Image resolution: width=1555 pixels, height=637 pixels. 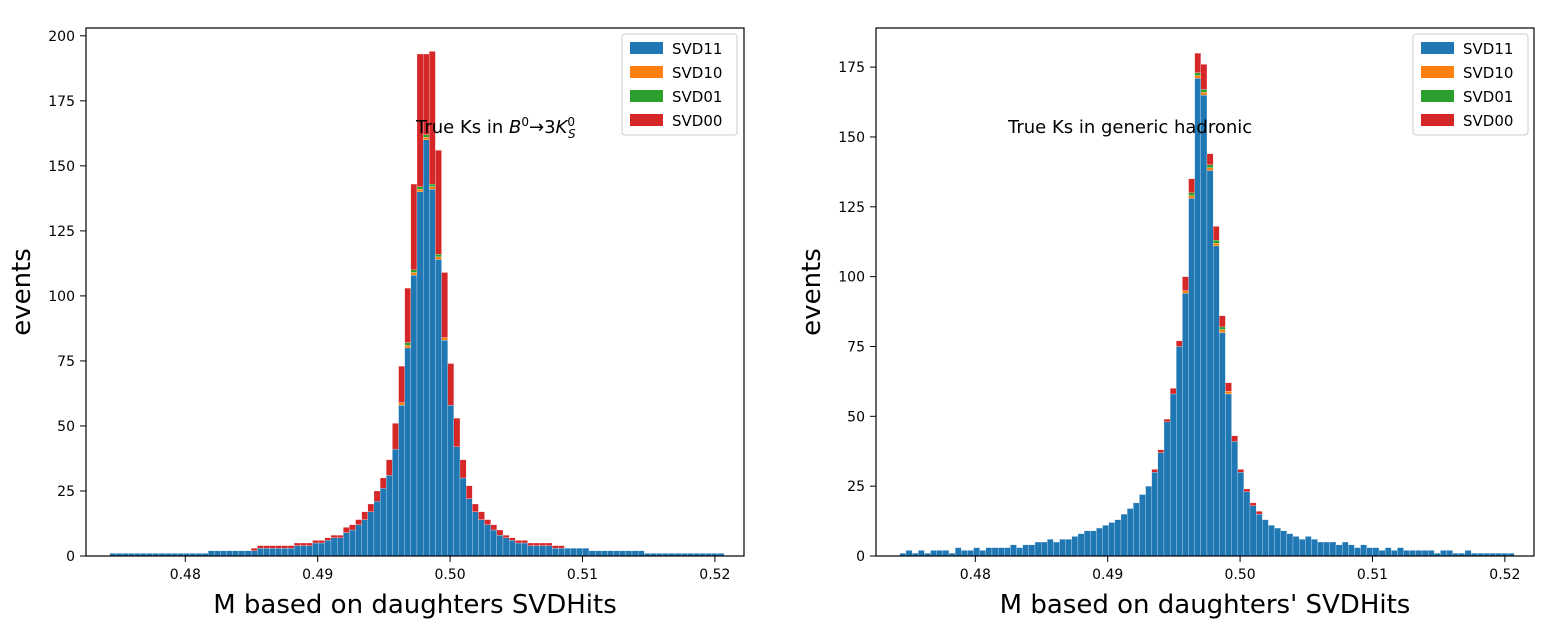 I want to click on ytick-label-6: 150, so click(x=851, y=138).